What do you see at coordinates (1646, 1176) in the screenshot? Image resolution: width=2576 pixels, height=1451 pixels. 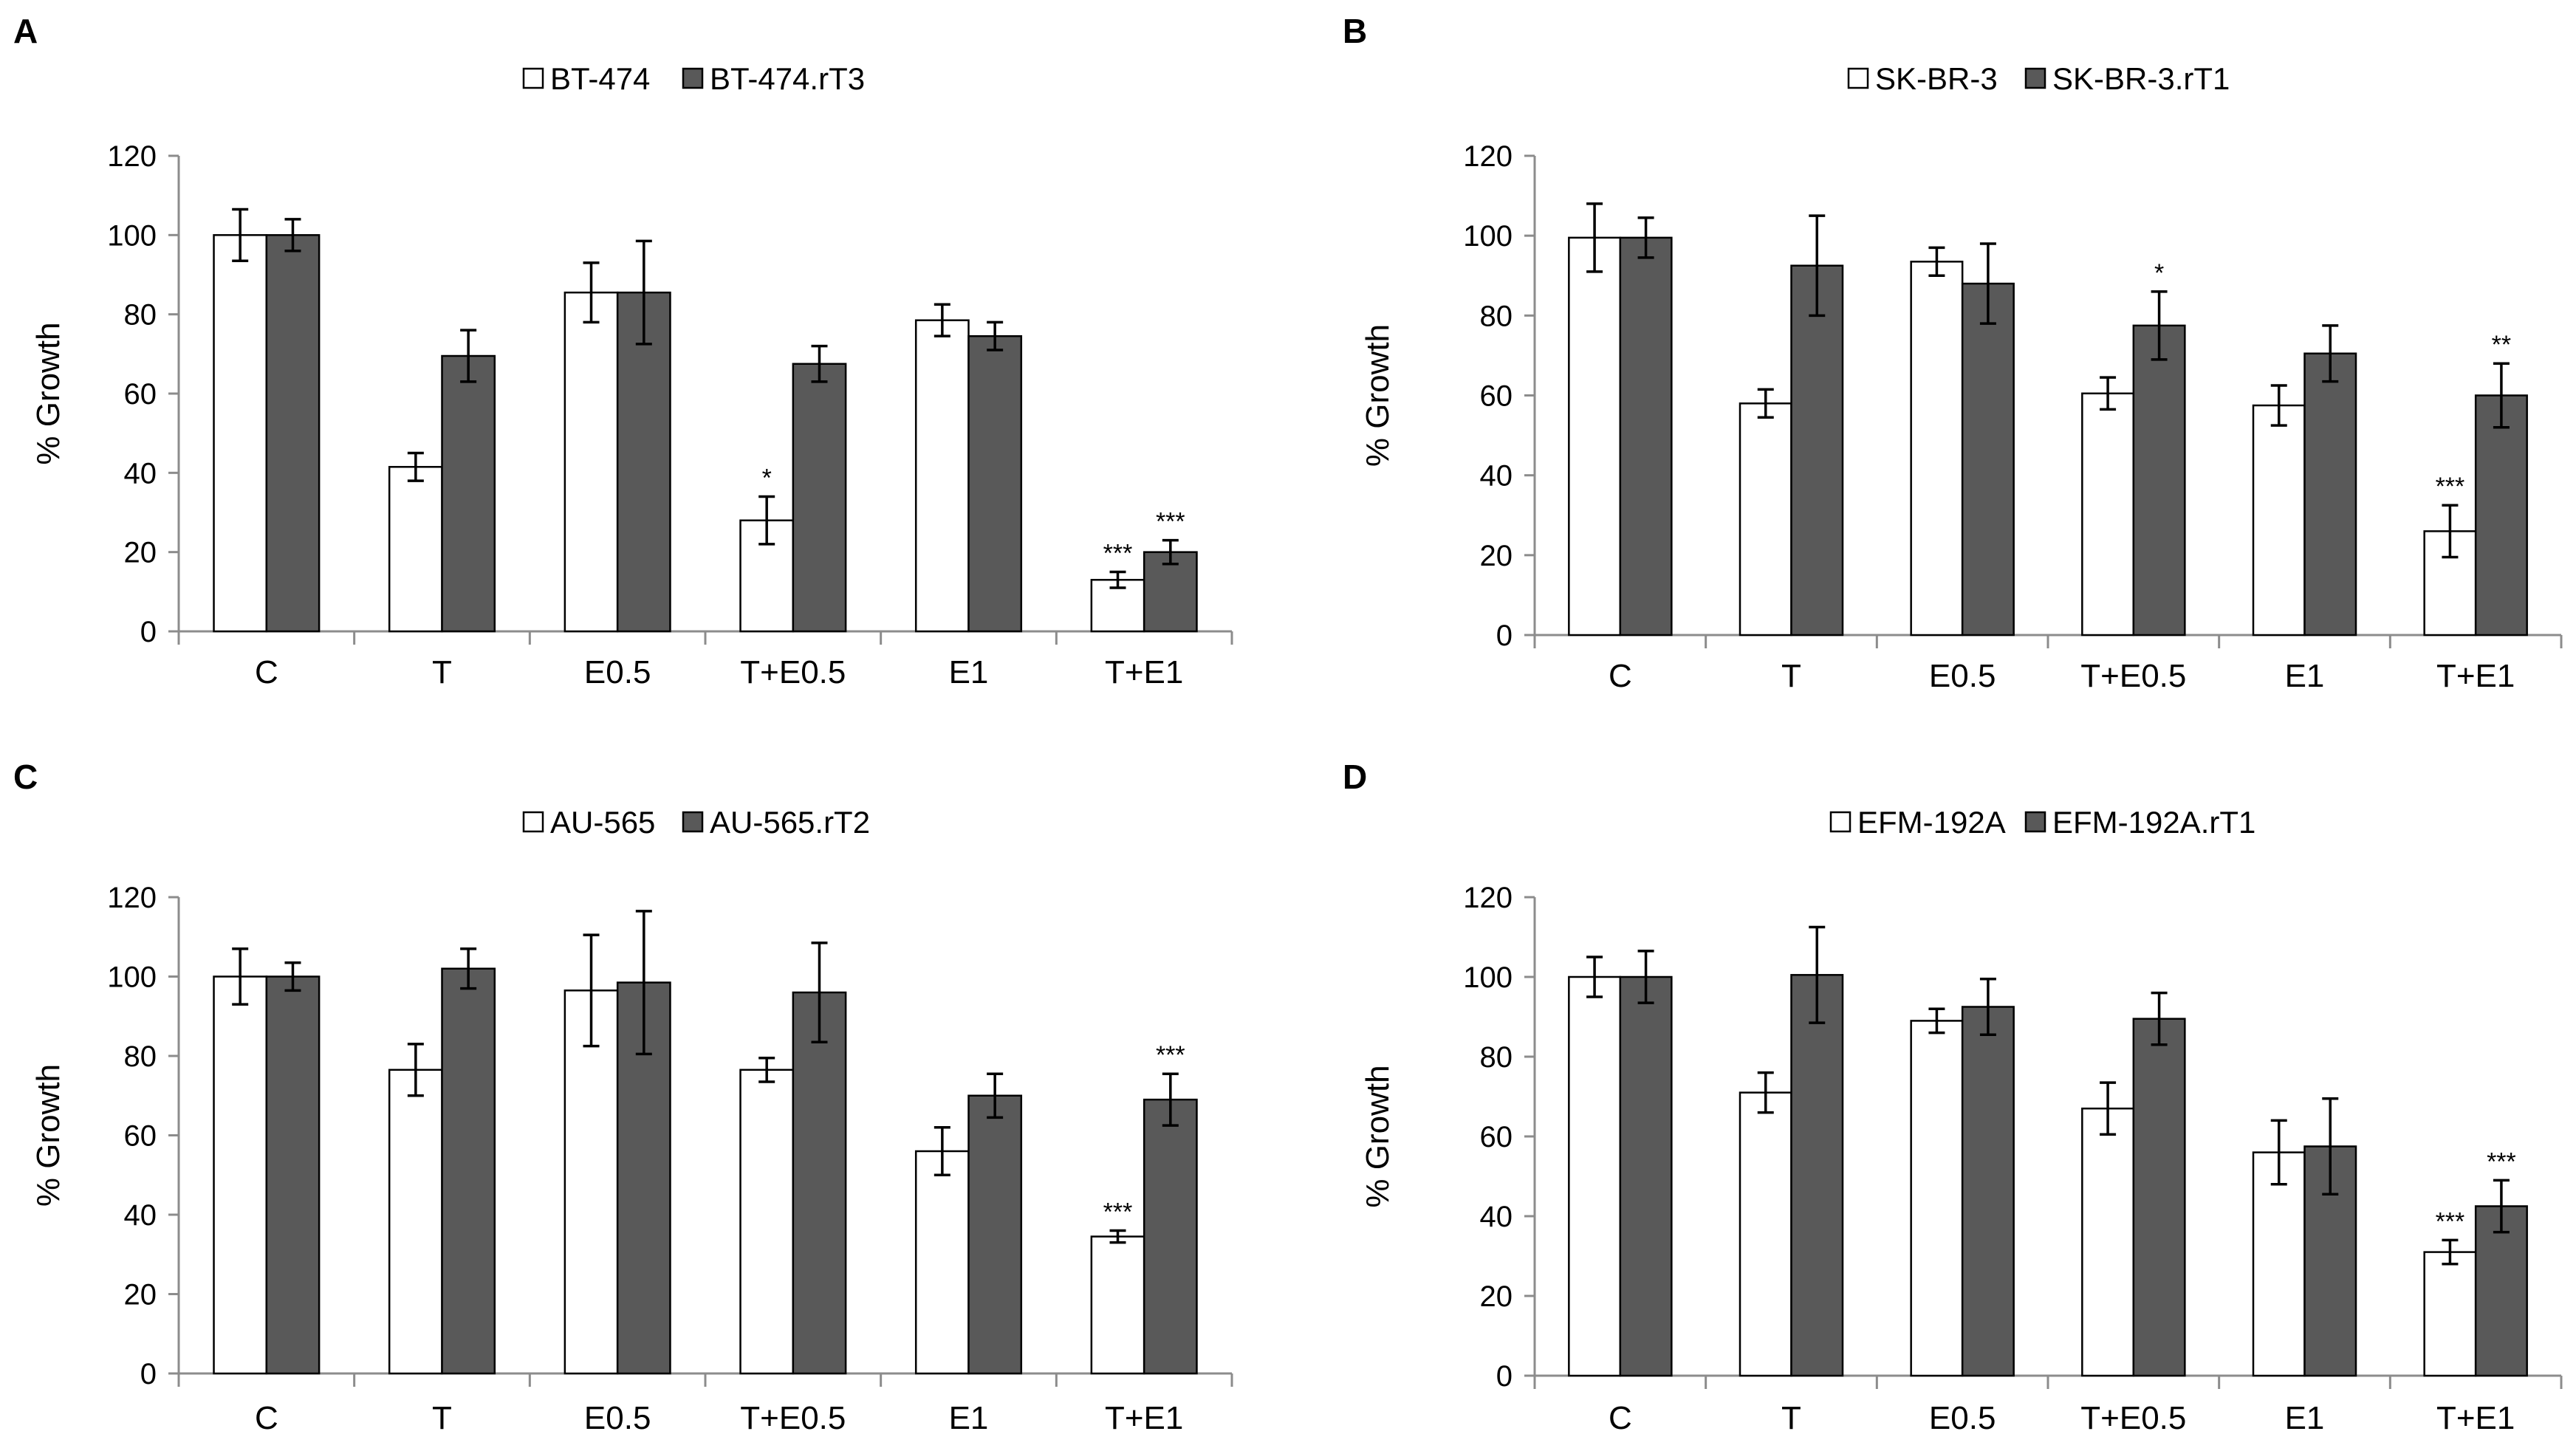 I see `bar-efm-192a-rt1-c` at bounding box center [1646, 1176].